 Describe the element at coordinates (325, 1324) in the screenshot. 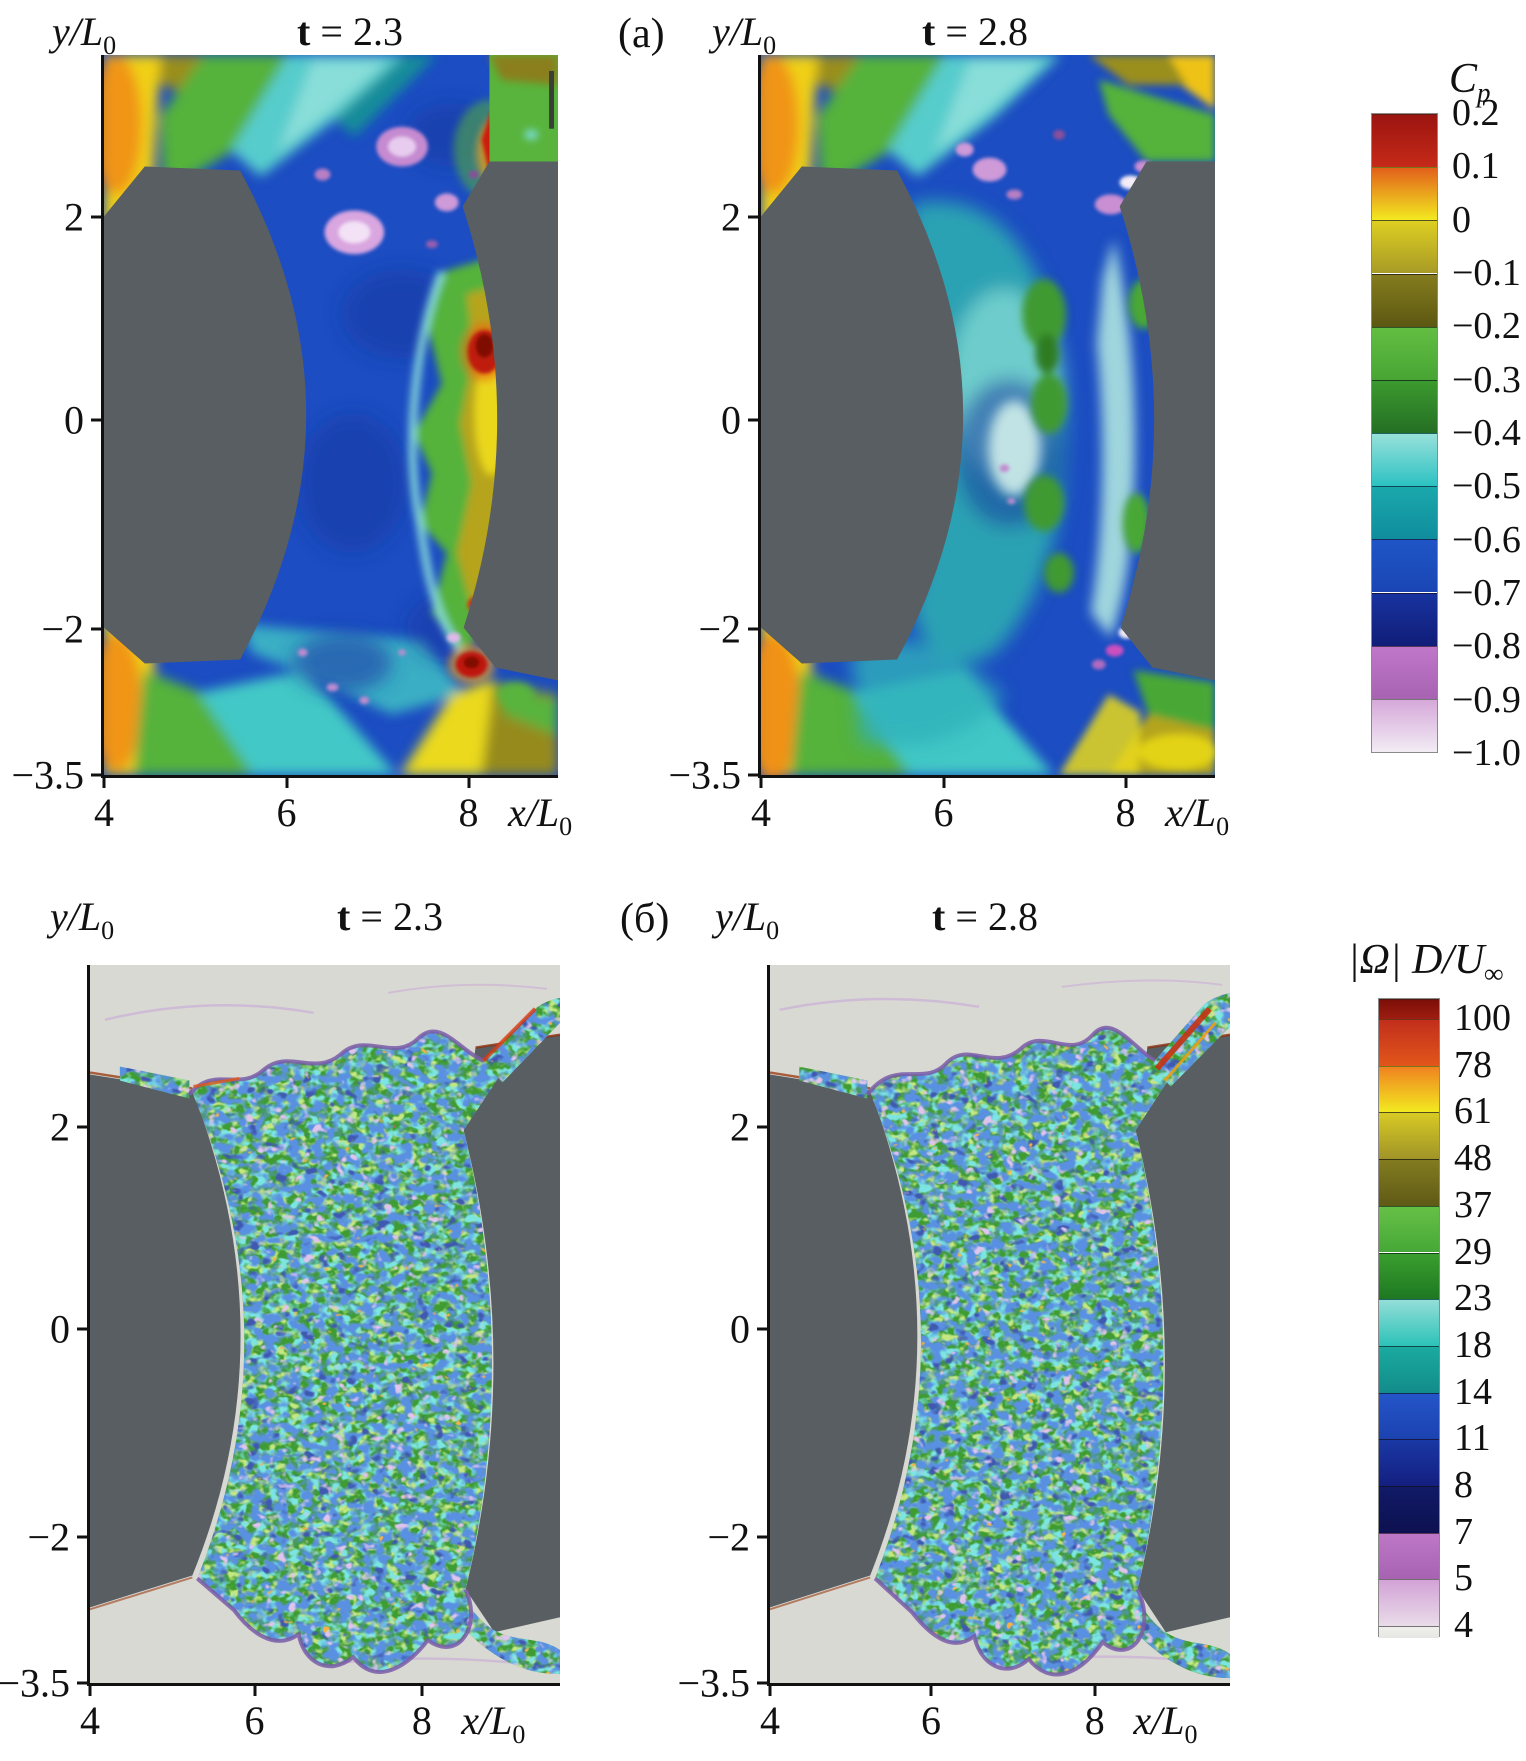

I see `vorticity-field-t23` at that location.